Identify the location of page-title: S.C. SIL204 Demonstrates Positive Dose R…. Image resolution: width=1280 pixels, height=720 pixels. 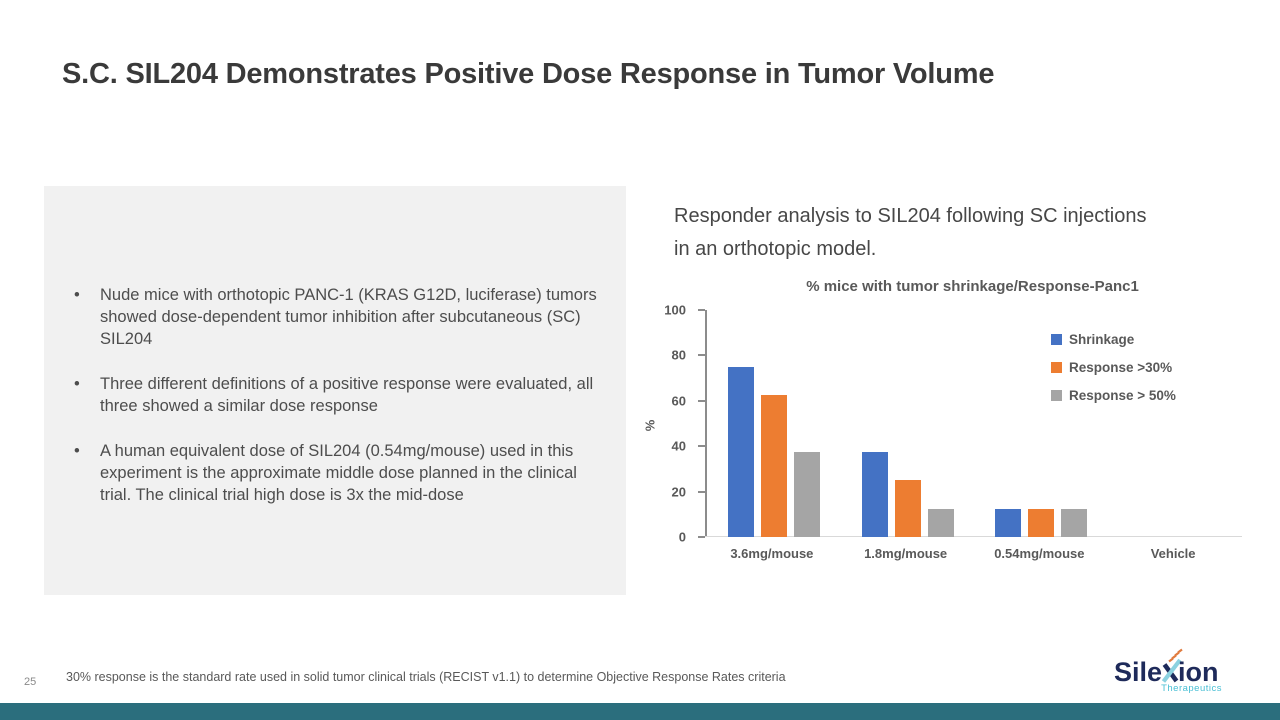
(528, 74).